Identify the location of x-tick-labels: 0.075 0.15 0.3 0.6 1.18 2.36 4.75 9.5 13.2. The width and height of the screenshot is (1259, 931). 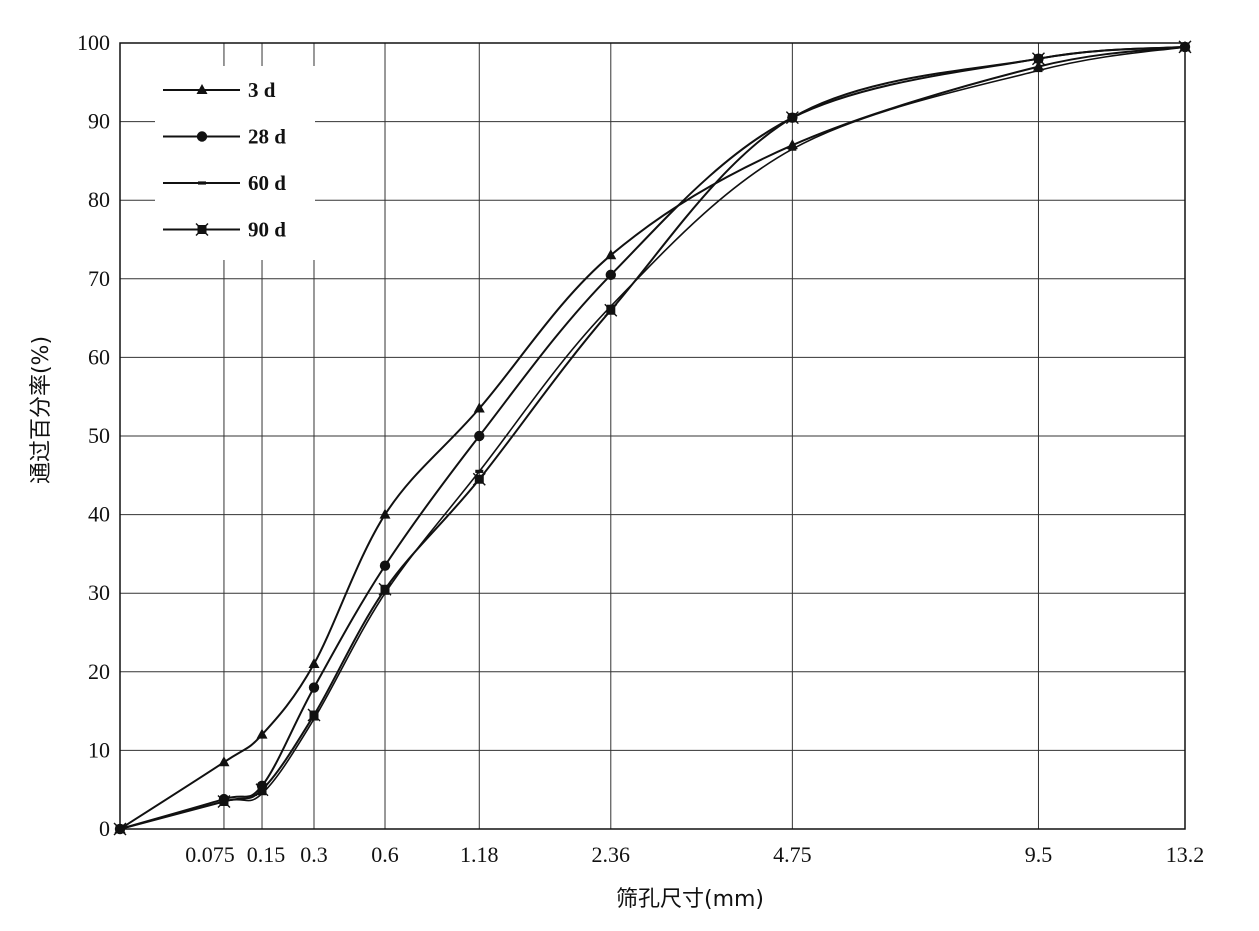
(694, 854).